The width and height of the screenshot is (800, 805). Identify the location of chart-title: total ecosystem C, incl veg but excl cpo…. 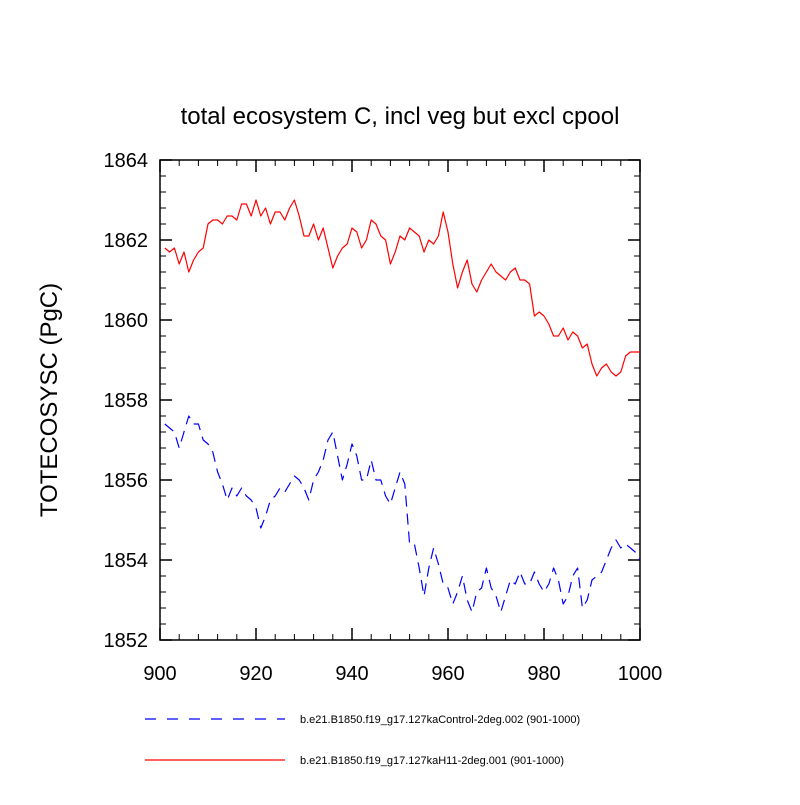
(400, 116).